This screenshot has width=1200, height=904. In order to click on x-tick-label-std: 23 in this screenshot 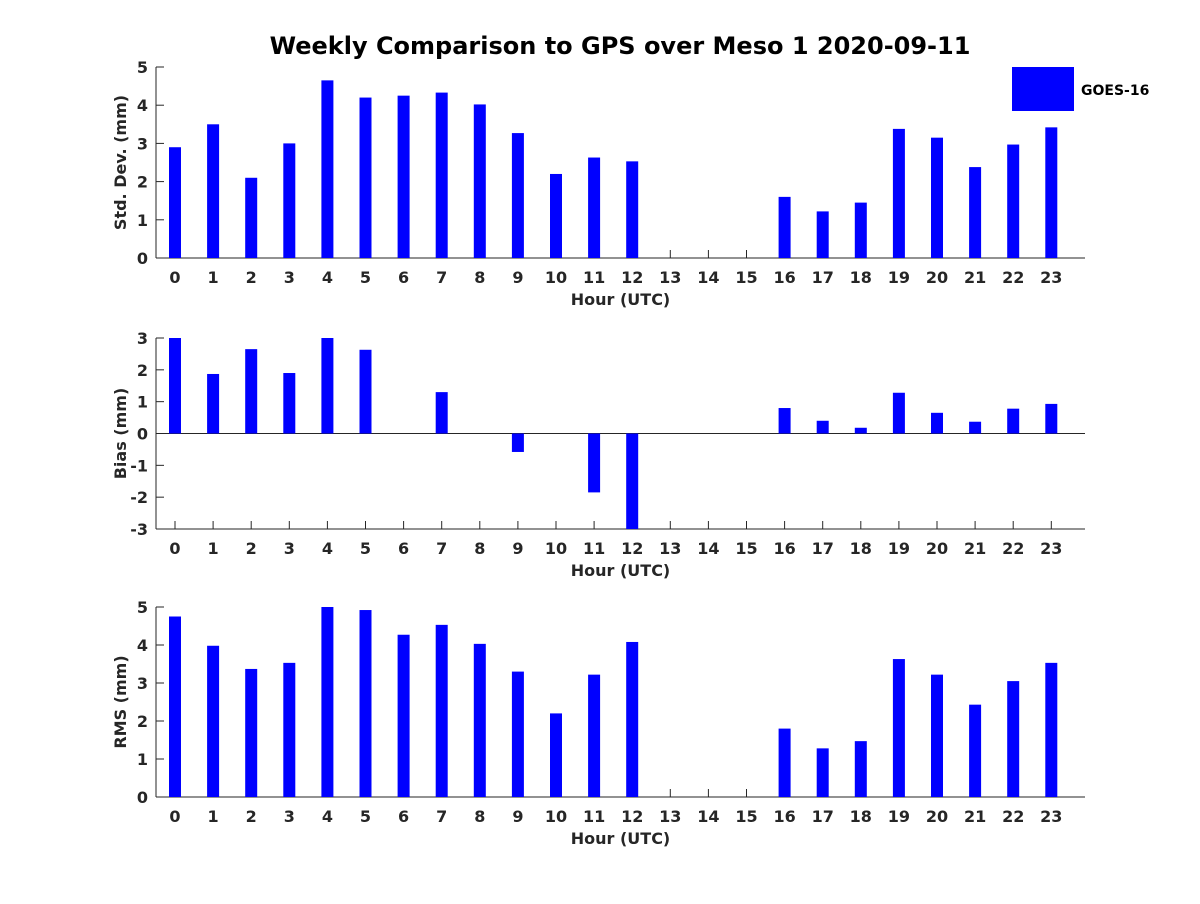, I will do `click(1051, 277)`.